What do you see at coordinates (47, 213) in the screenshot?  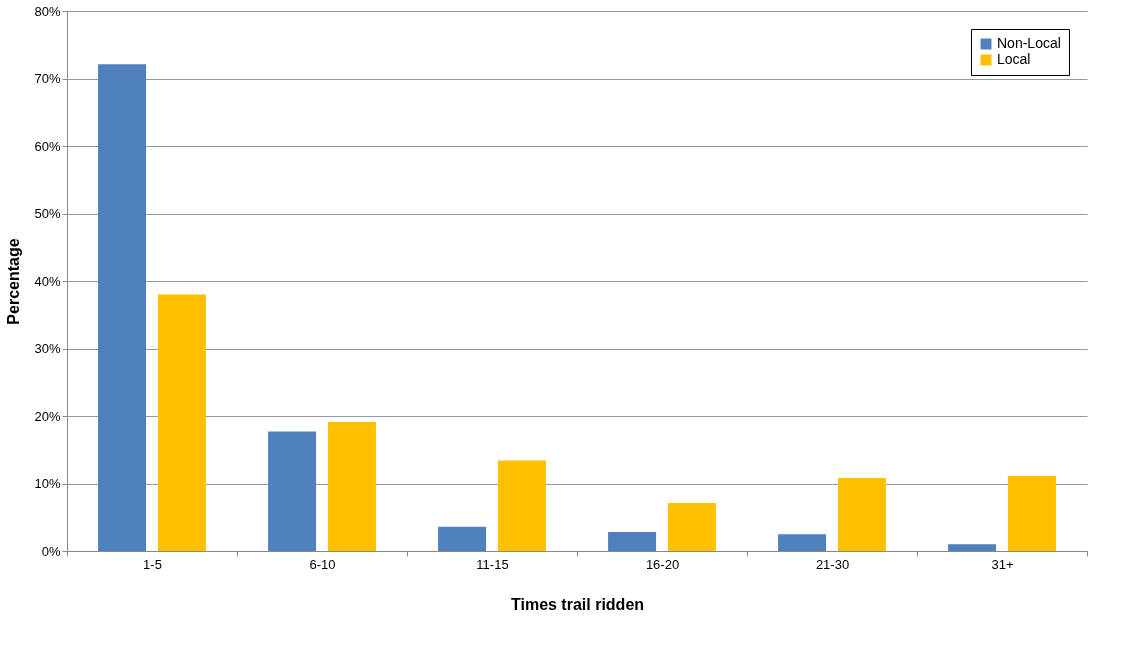 I see `y-tick-label: 50%` at bounding box center [47, 213].